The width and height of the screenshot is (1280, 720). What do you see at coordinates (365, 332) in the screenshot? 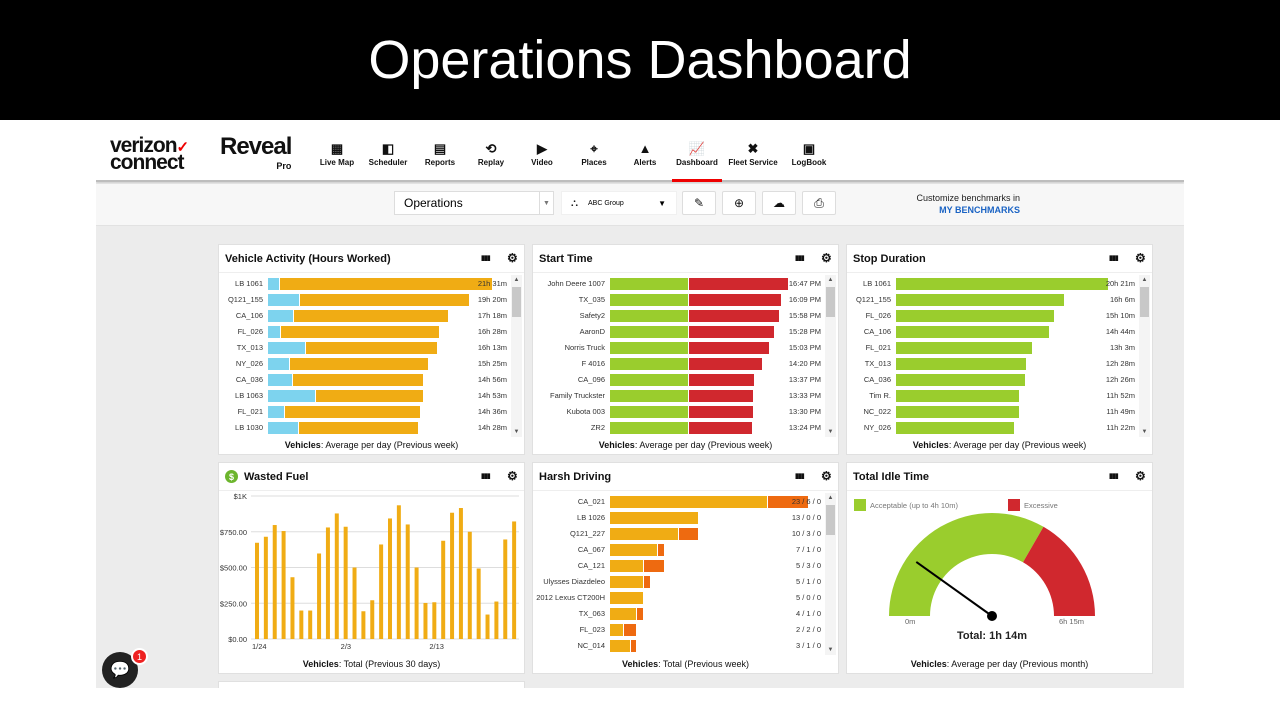
I see `list-item: FL_026 16h 28m` at bounding box center [365, 332].